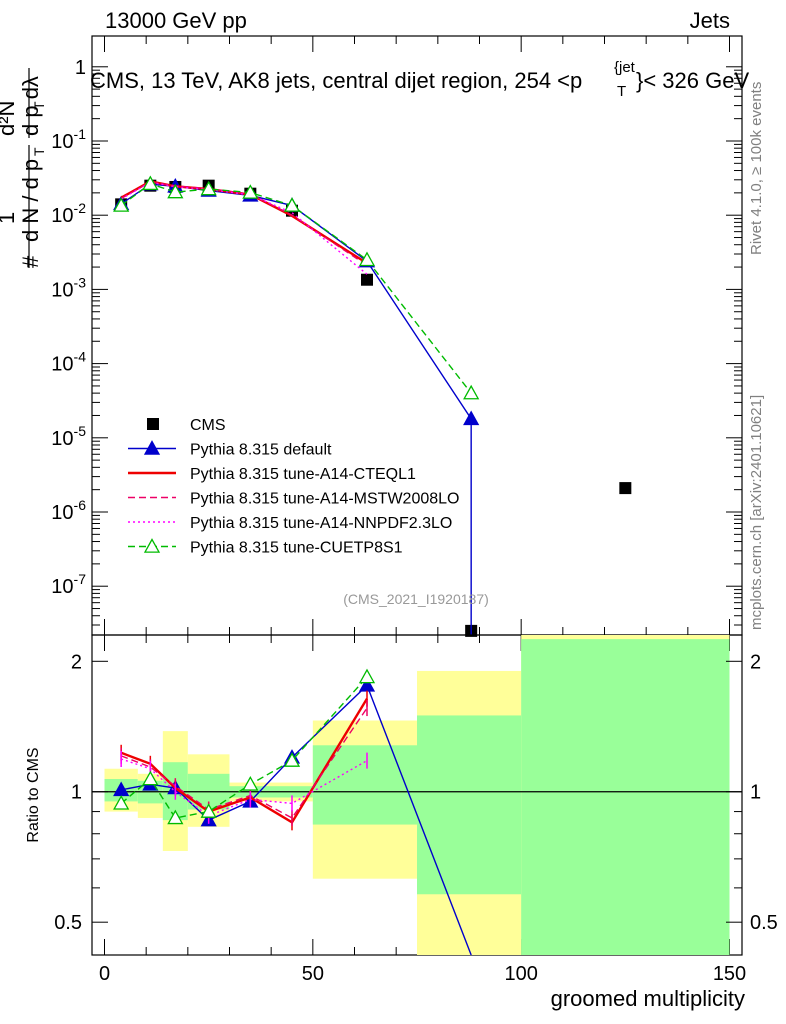 This screenshot has width=786, height=1024. I want to click on ratio-y-tick-label: 1, so click(76, 793).